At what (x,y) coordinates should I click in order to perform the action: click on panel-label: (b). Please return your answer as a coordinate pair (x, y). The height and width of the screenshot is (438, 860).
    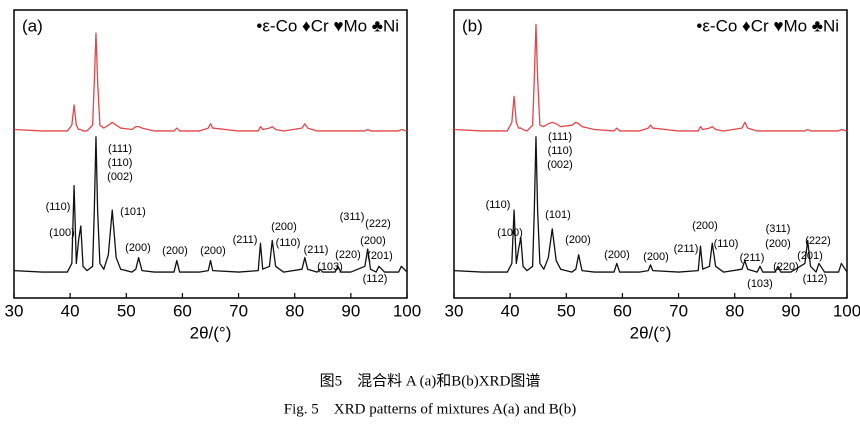
    Looking at the image, I should click on (472, 25).